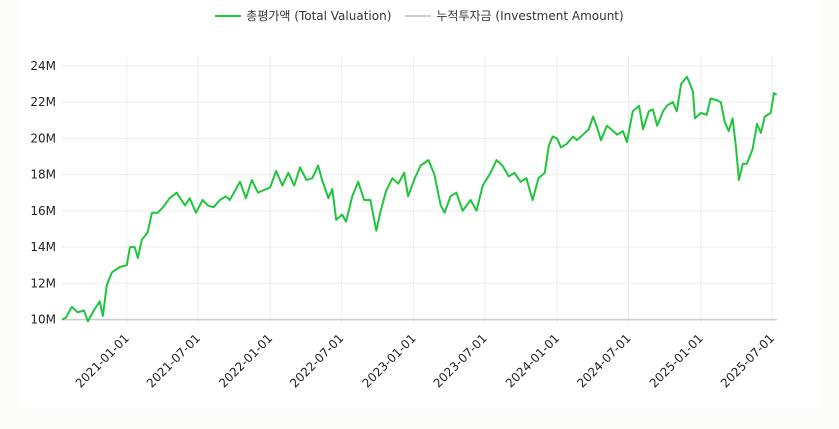 The height and width of the screenshot is (429, 839). I want to click on y-tick-label: 12M, so click(43, 283).